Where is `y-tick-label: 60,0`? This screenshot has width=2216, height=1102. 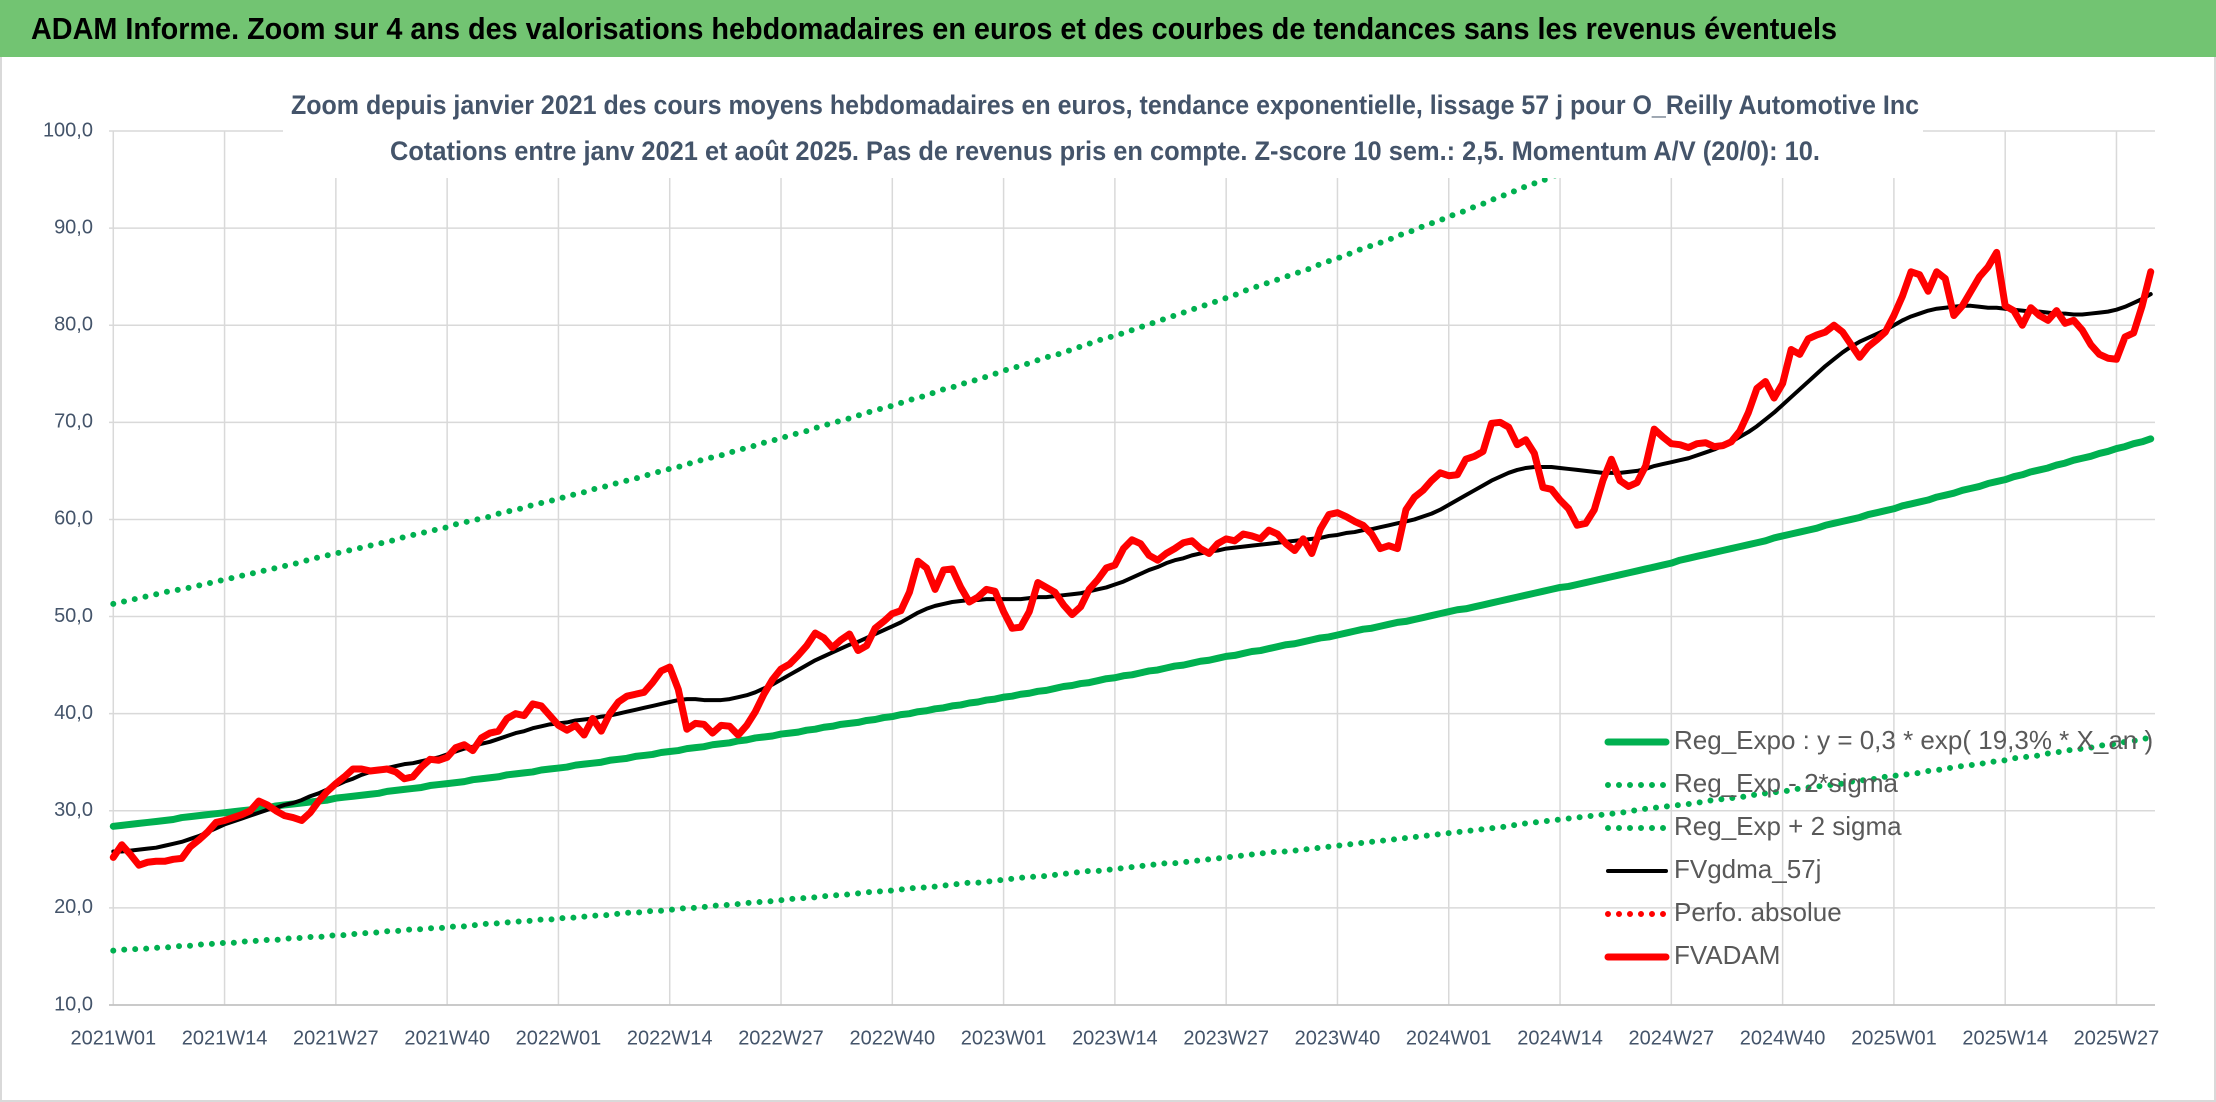 y-tick-label: 60,0 is located at coordinates (73, 519).